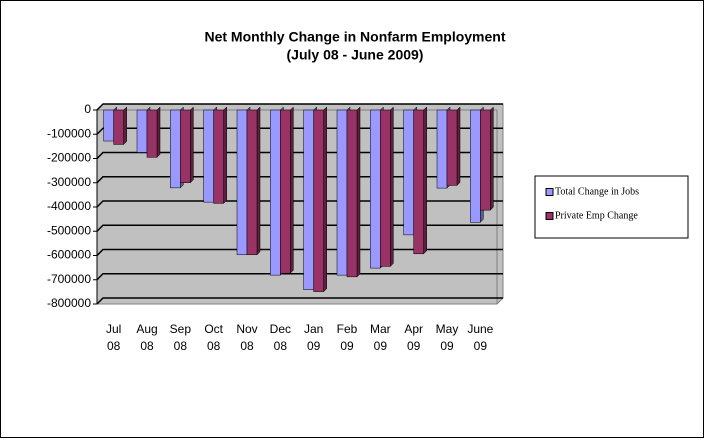 This screenshot has width=705, height=443. Describe the element at coordinates (69, 303) in the screenshot. I see `y-tick-label: -800000` at that location.